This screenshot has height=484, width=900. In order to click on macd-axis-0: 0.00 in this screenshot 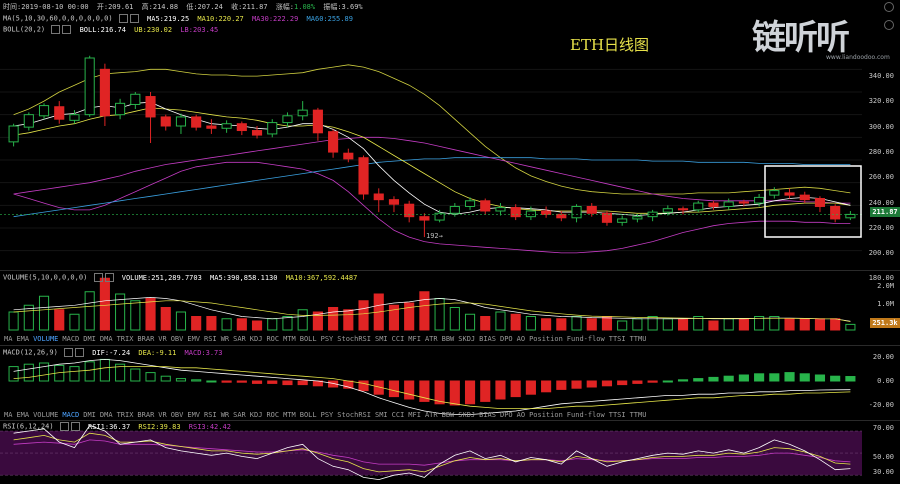, I will do `click(885, 381)`.